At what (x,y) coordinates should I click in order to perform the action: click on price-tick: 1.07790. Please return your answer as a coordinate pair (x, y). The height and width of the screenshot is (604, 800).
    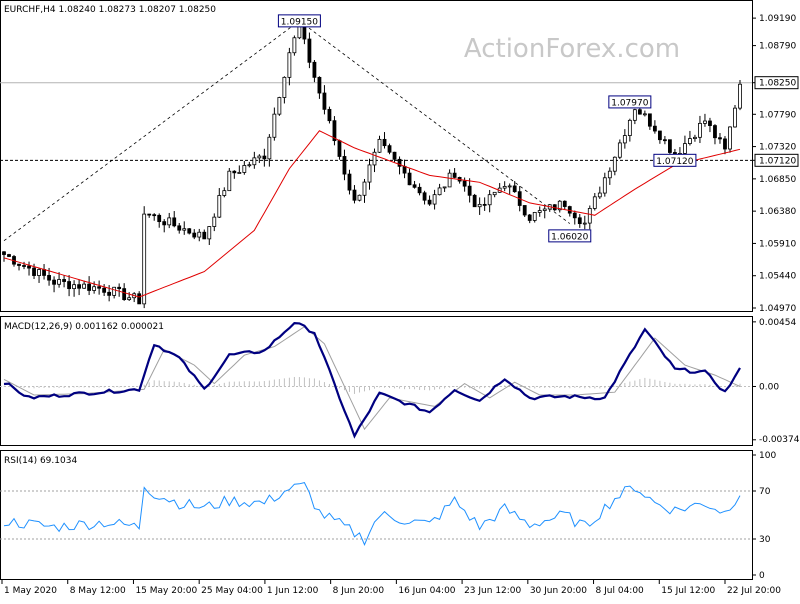
    Looking at the image, I should click on (774, 115).